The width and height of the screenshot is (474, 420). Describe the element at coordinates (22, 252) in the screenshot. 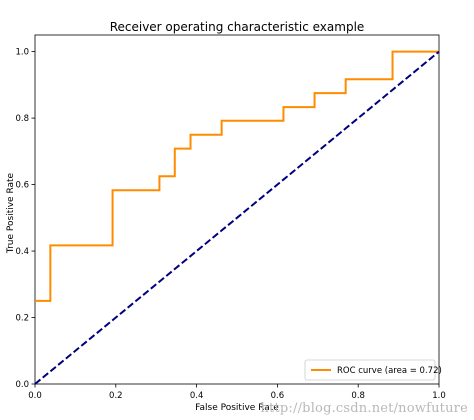

I see `y-tick-label: 0.4` at that location.